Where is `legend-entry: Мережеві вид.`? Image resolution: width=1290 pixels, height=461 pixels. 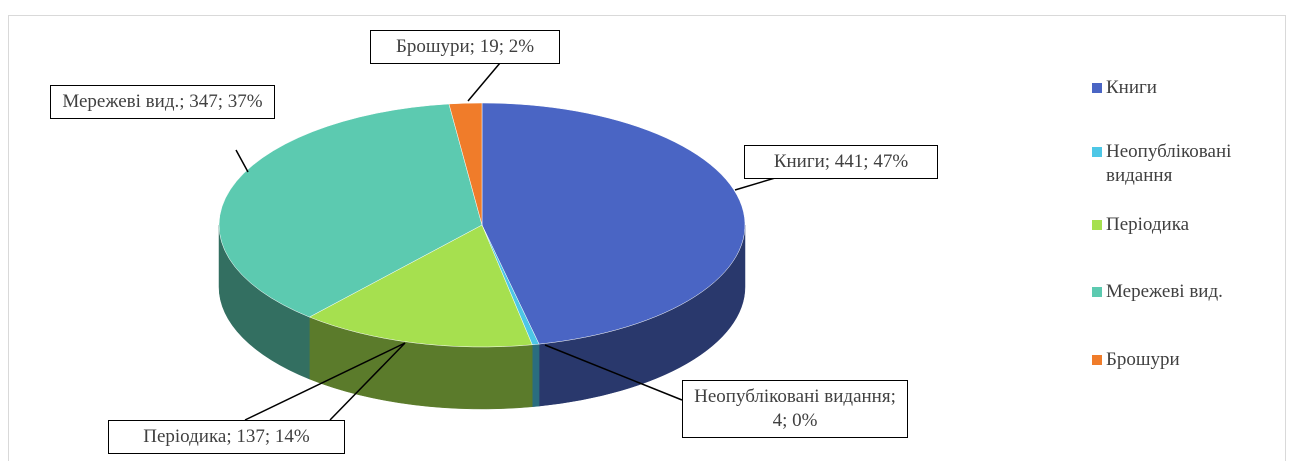
legend-entry: Мережеві вид. is located at coordinates (1186, 292).